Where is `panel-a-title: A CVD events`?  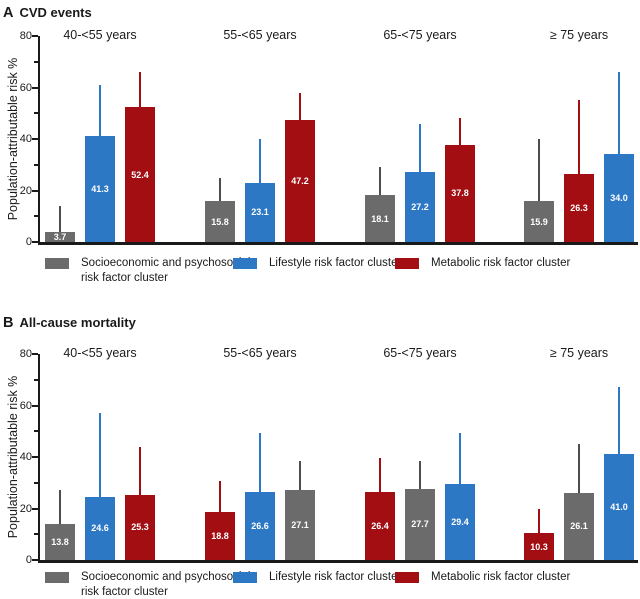
panel-a-title: A CVD events is located at coordinates (47, 13).